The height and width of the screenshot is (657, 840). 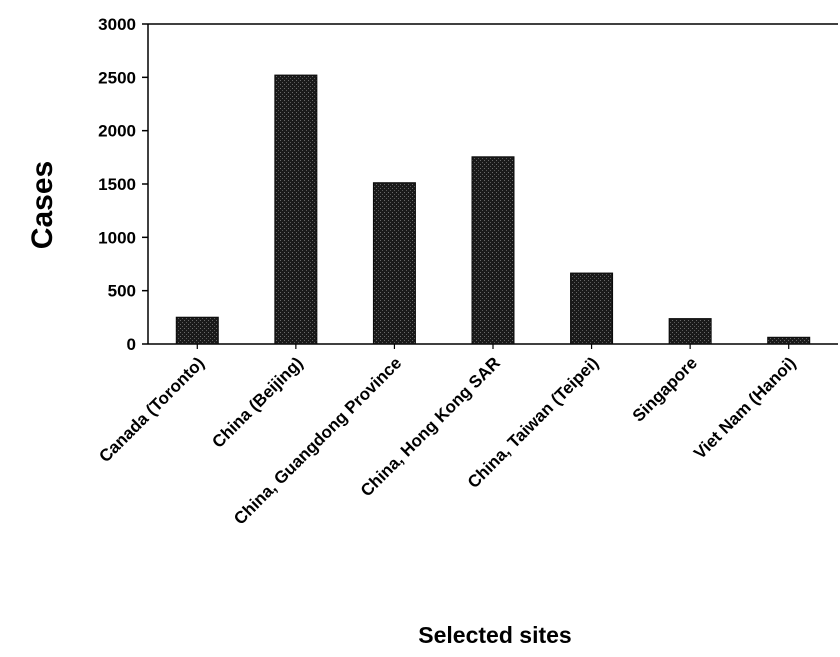 I want to click on y-tick-label: 1500, so click(x=117, y=184).